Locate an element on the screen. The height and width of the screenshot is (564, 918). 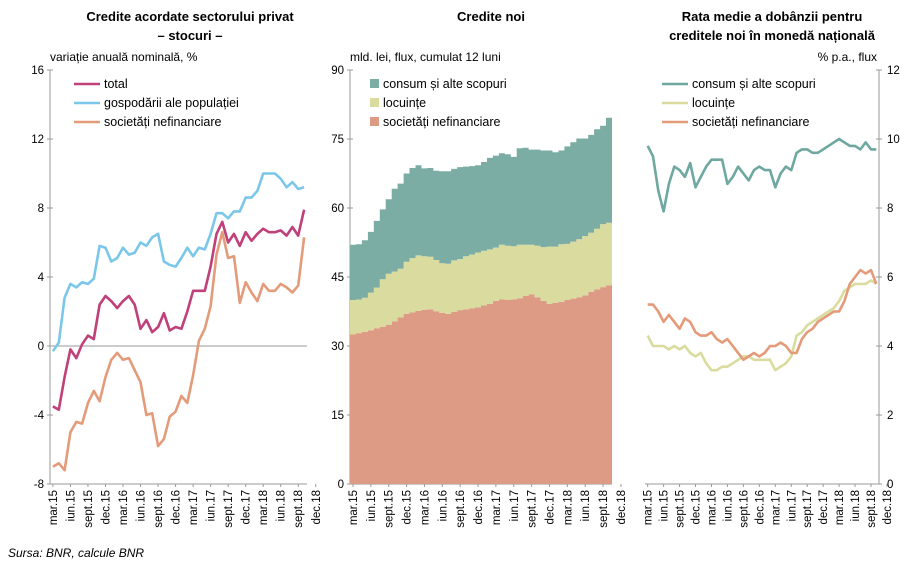
p3-x-tick-label: sept.15 is located at coordinates (681, 509).